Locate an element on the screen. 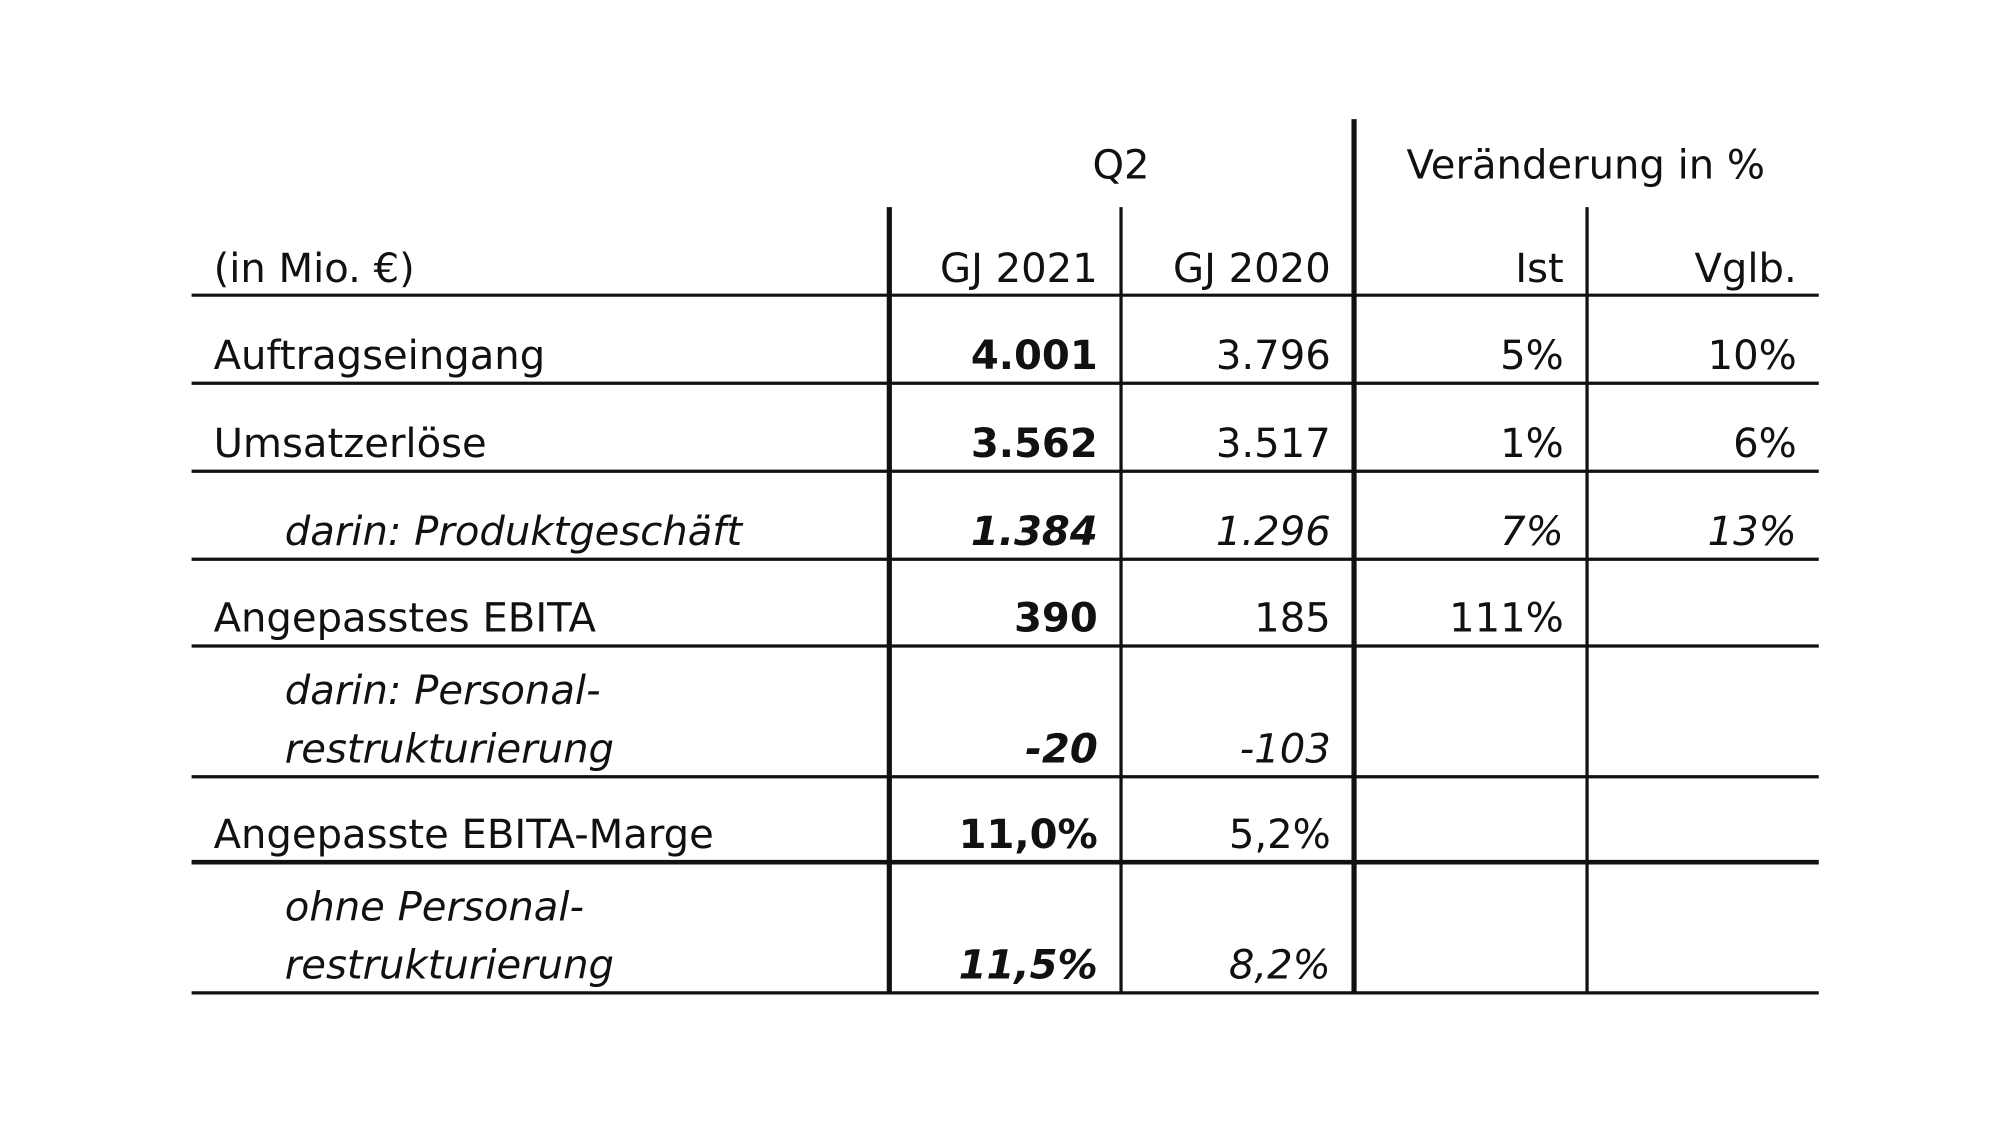 The width and height of the screenshot is (2000, 1125). cell: 4.001 is located at coordinates (1034, 356).